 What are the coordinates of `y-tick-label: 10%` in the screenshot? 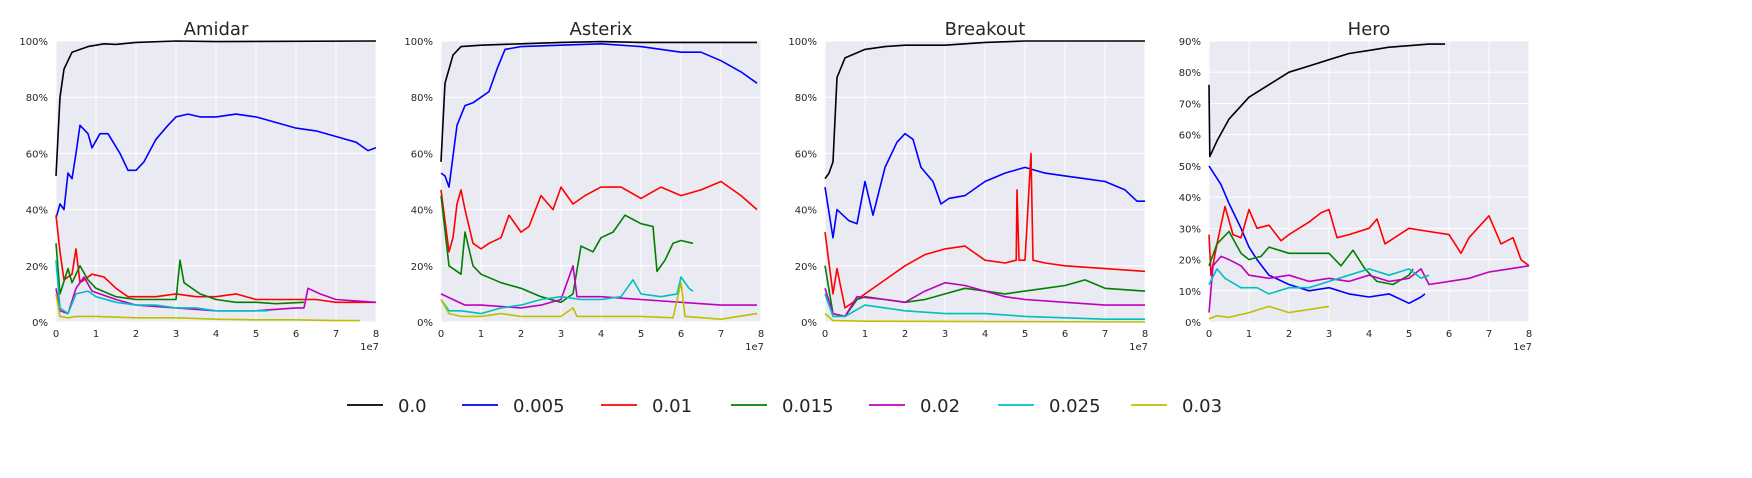 It's located at (1190, 292).